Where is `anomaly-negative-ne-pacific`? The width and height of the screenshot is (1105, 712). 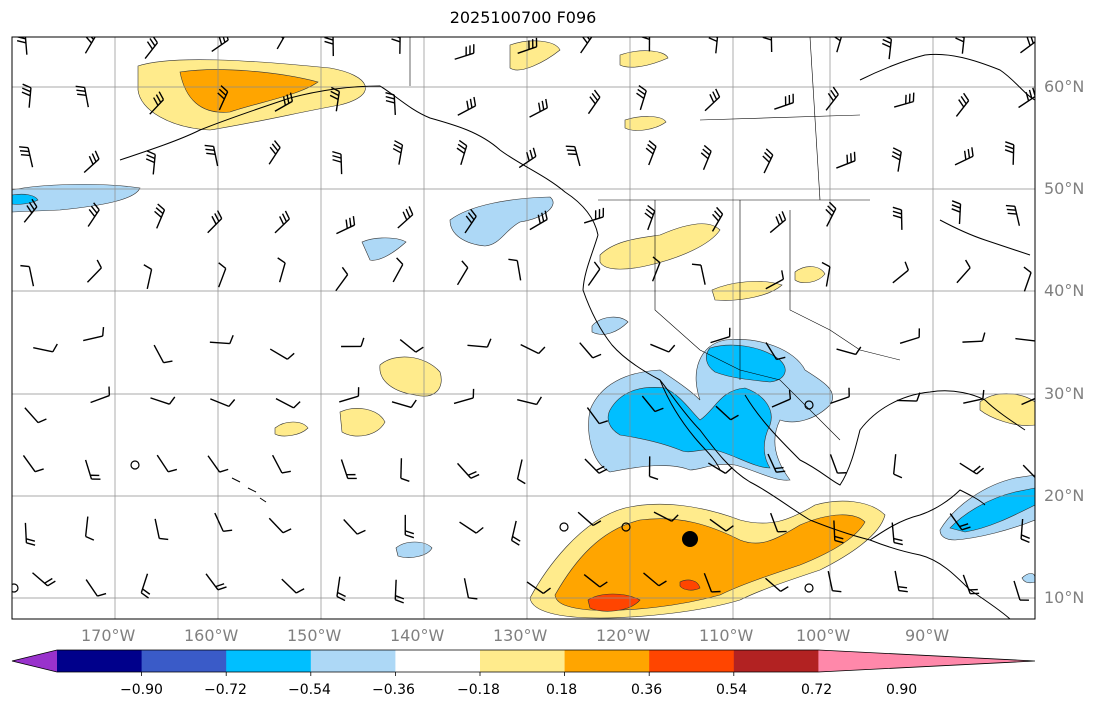 anomaly-negative-ne-pacific is located at coordinates (501, 221).